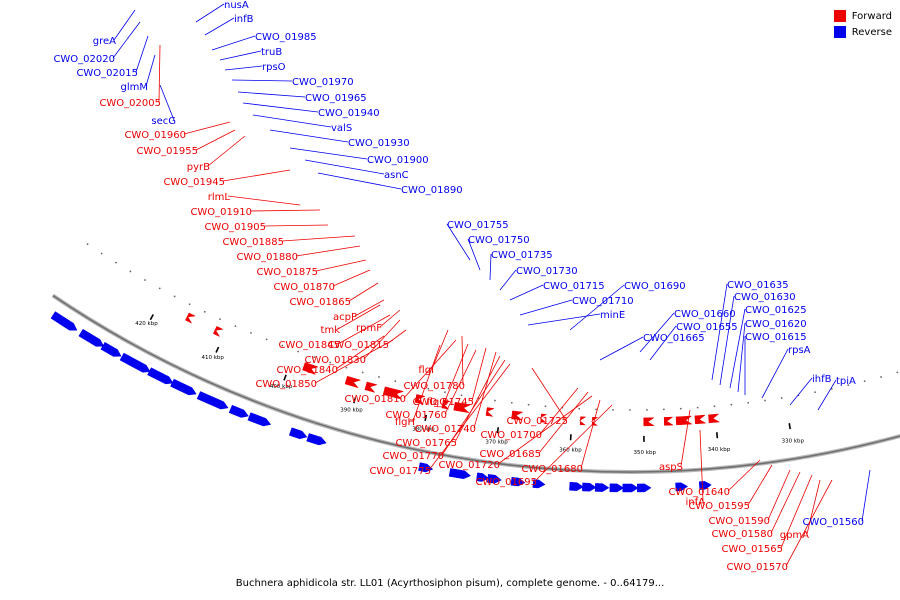 The width and height of the screenshot is (900, 600). Describe the element at coordinates (793, 442) in the screenshot. I see `tick-label: 330 kbp` at that location.